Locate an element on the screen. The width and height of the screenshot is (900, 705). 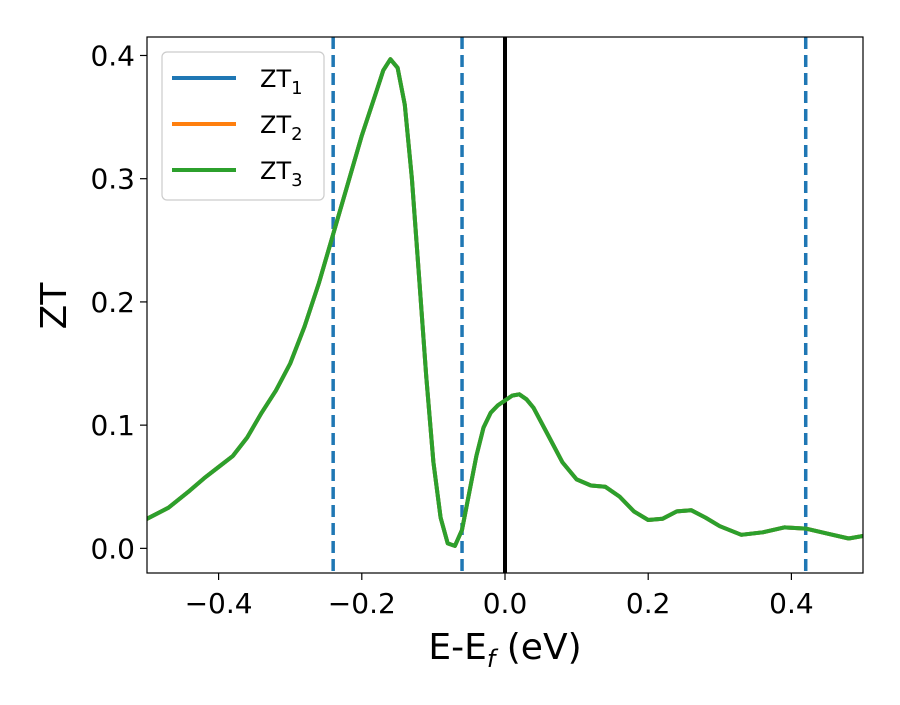
y-tick-label-2: 0.2 is located at coordinates (112, 302).